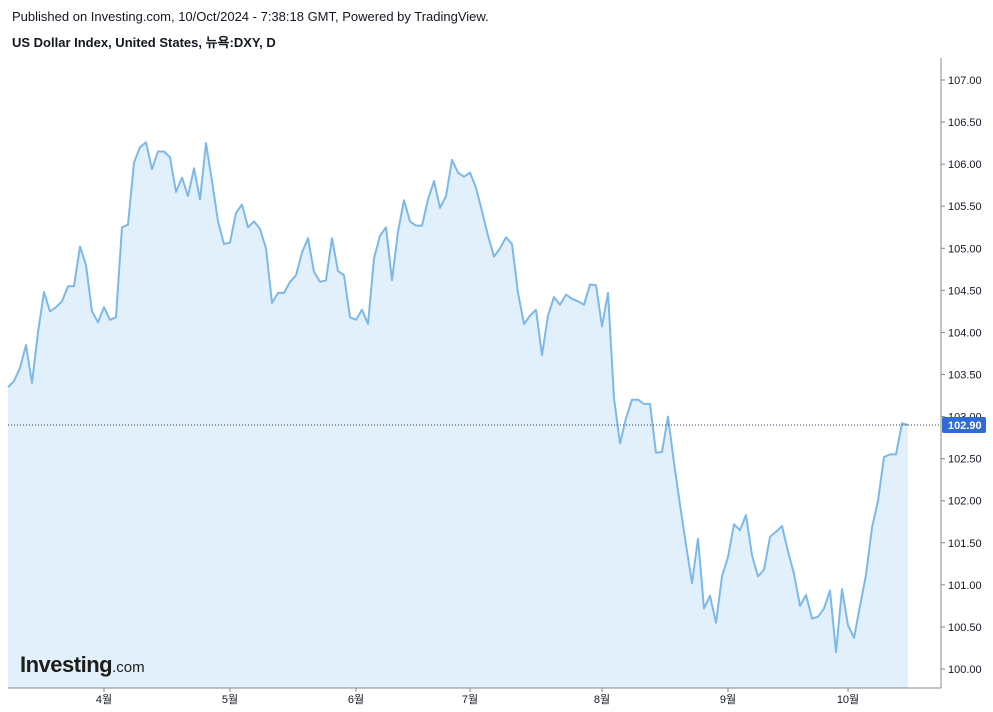  Describe the element at coordinates (66, 664) in the screenshot. I see `logo-main-text: Investing` at that location.